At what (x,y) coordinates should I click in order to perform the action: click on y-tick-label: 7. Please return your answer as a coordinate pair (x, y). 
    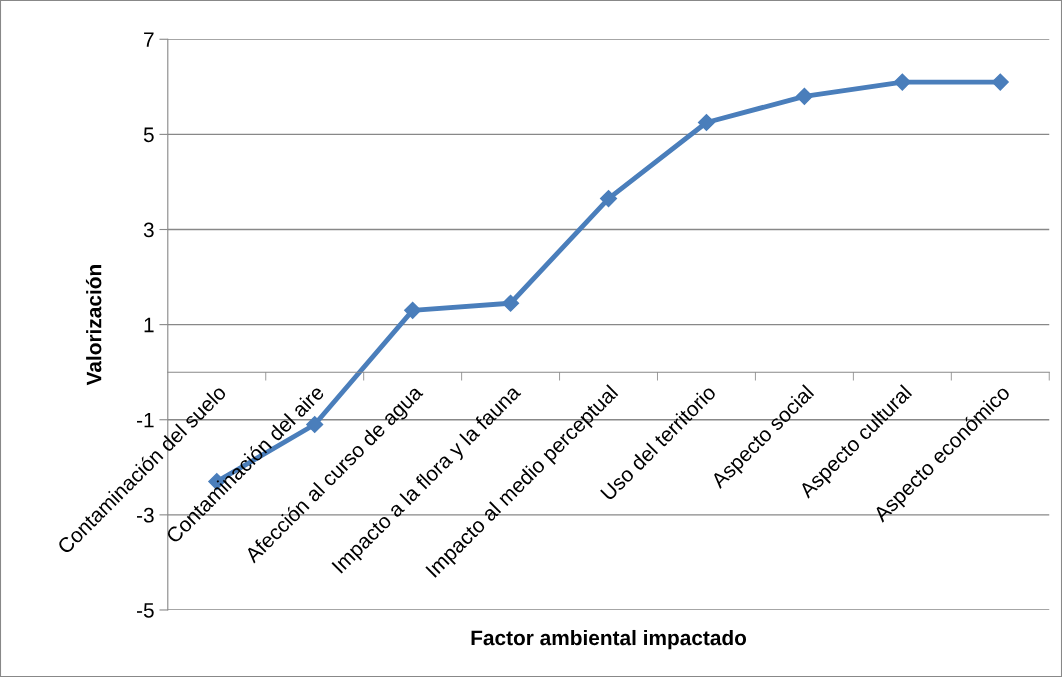
    Looking at the image, I should click on (149, 39).